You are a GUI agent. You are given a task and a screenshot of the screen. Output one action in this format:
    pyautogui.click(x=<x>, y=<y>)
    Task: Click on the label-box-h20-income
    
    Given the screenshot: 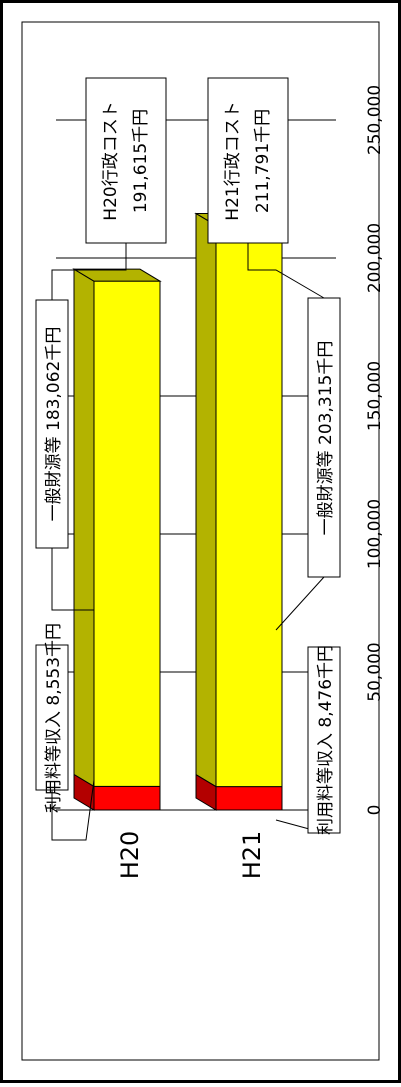 What is the action you would take?
    pyautogui.click(x=52, y=717)
    